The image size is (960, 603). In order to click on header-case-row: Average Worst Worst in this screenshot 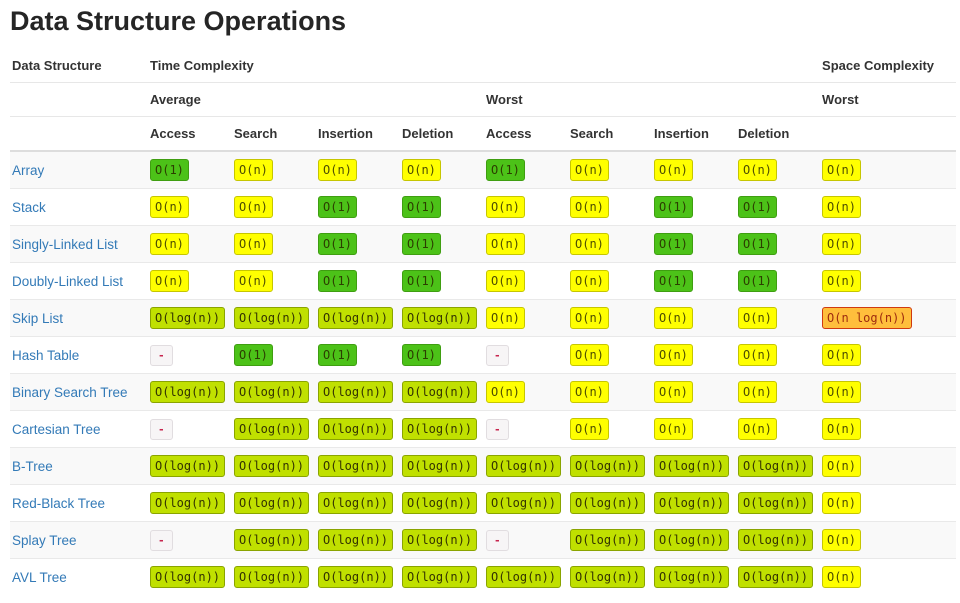, I will do `click(483, 99)`.